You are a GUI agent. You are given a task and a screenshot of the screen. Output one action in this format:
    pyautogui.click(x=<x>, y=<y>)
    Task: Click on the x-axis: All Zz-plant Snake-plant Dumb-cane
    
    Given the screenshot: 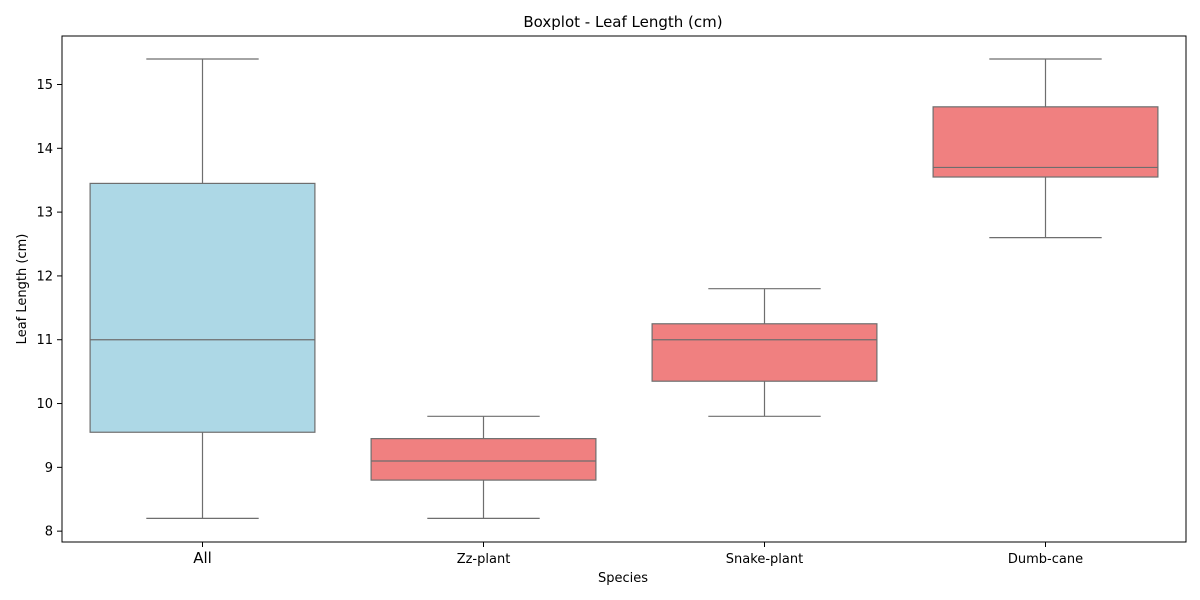 What is the action you would take?
    pyautogui.click(x=638, y=554)
    